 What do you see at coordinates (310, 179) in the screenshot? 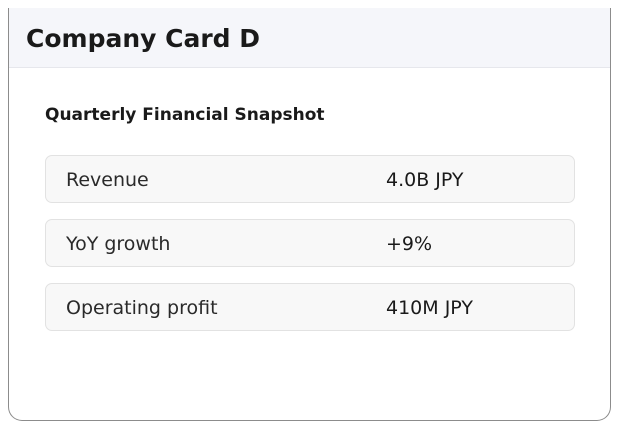
I see `metric-row-revenue: Revenue 4.0B JPY` at bounding box center [310, 179].